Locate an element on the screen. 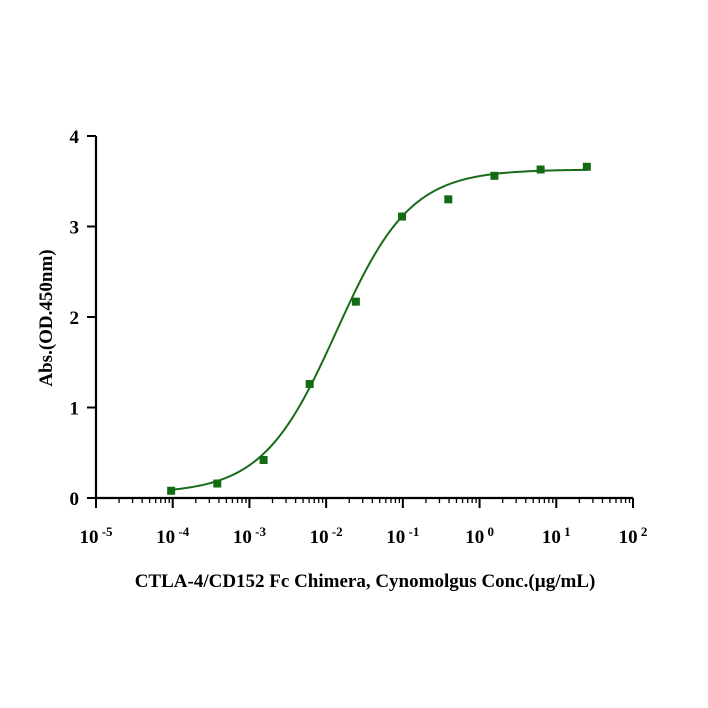 This screenshot has height=708, width=708. x-tick-label: 10 -3 is located at coordinates (250, 536).